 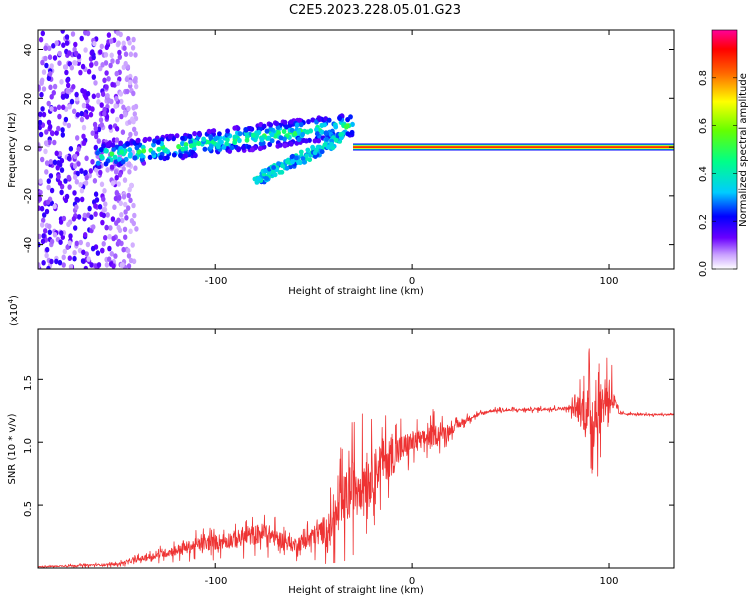 I want to click on colorbar-tick-label: 0.6, so click(x=703, y=126).